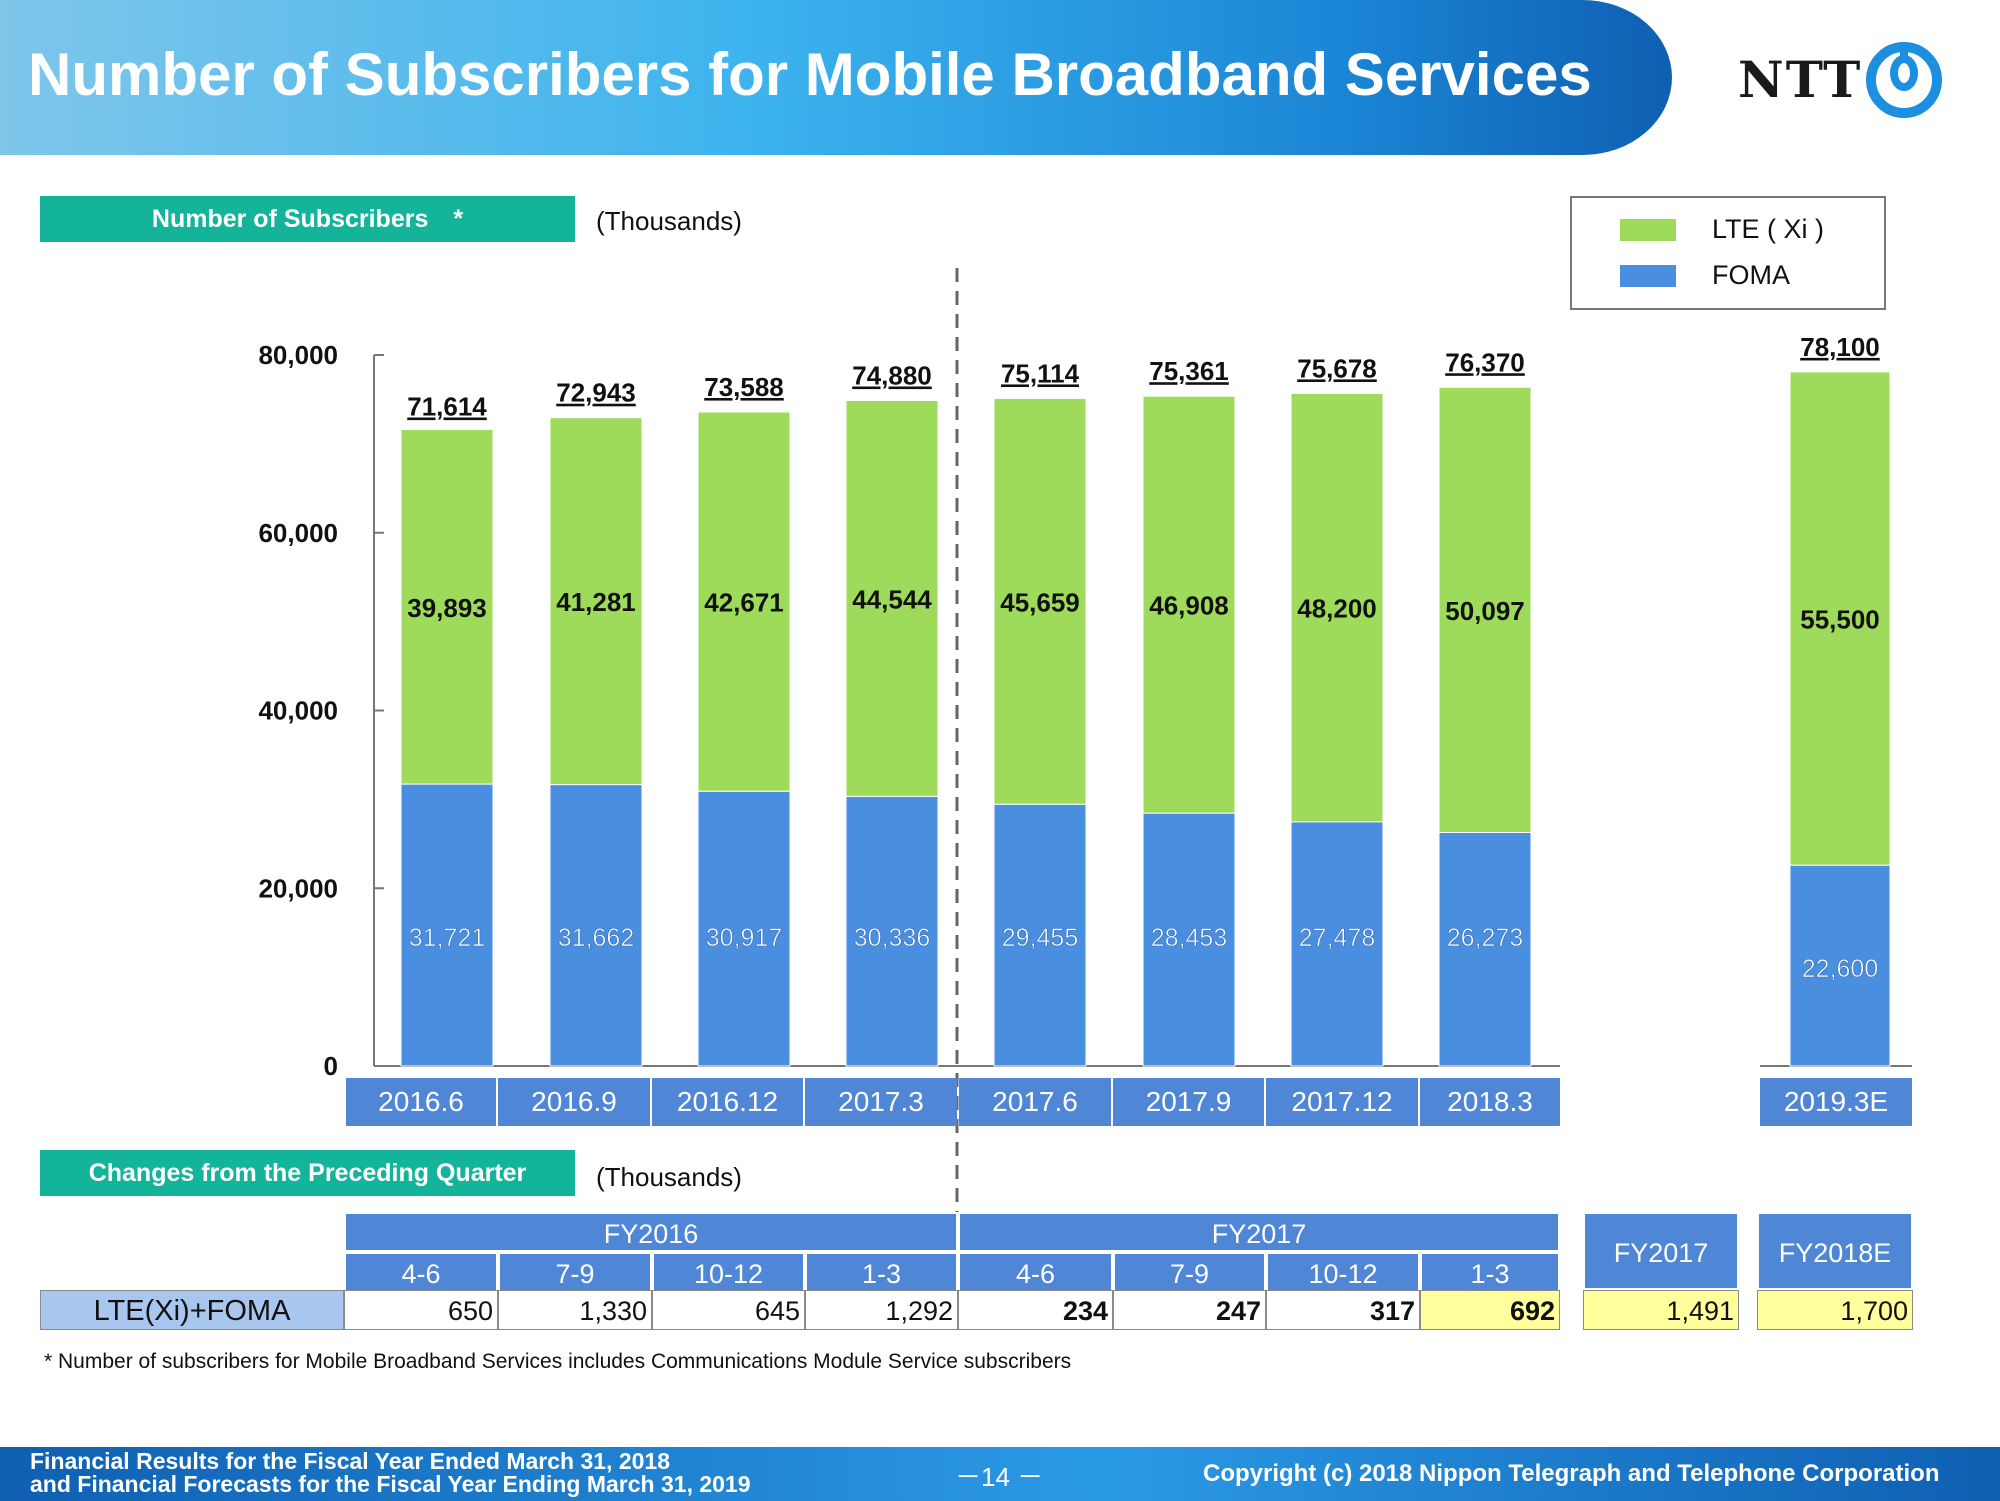  Describe the element at coordinates (999, 1477) in the screenshot. I see `page-number: －14 －` at that location.